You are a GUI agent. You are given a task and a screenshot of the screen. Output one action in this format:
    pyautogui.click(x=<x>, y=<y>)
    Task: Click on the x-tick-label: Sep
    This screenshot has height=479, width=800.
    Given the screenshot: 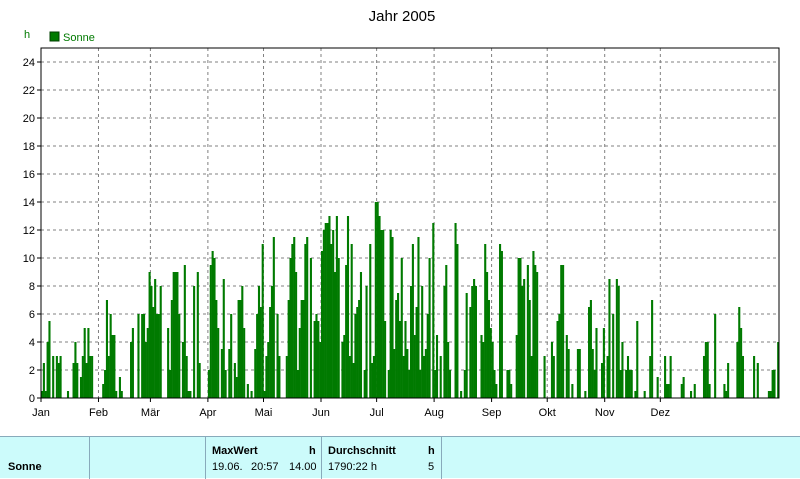 What is the action you would take?
    pyautogui.click(x=492, y=413)
    